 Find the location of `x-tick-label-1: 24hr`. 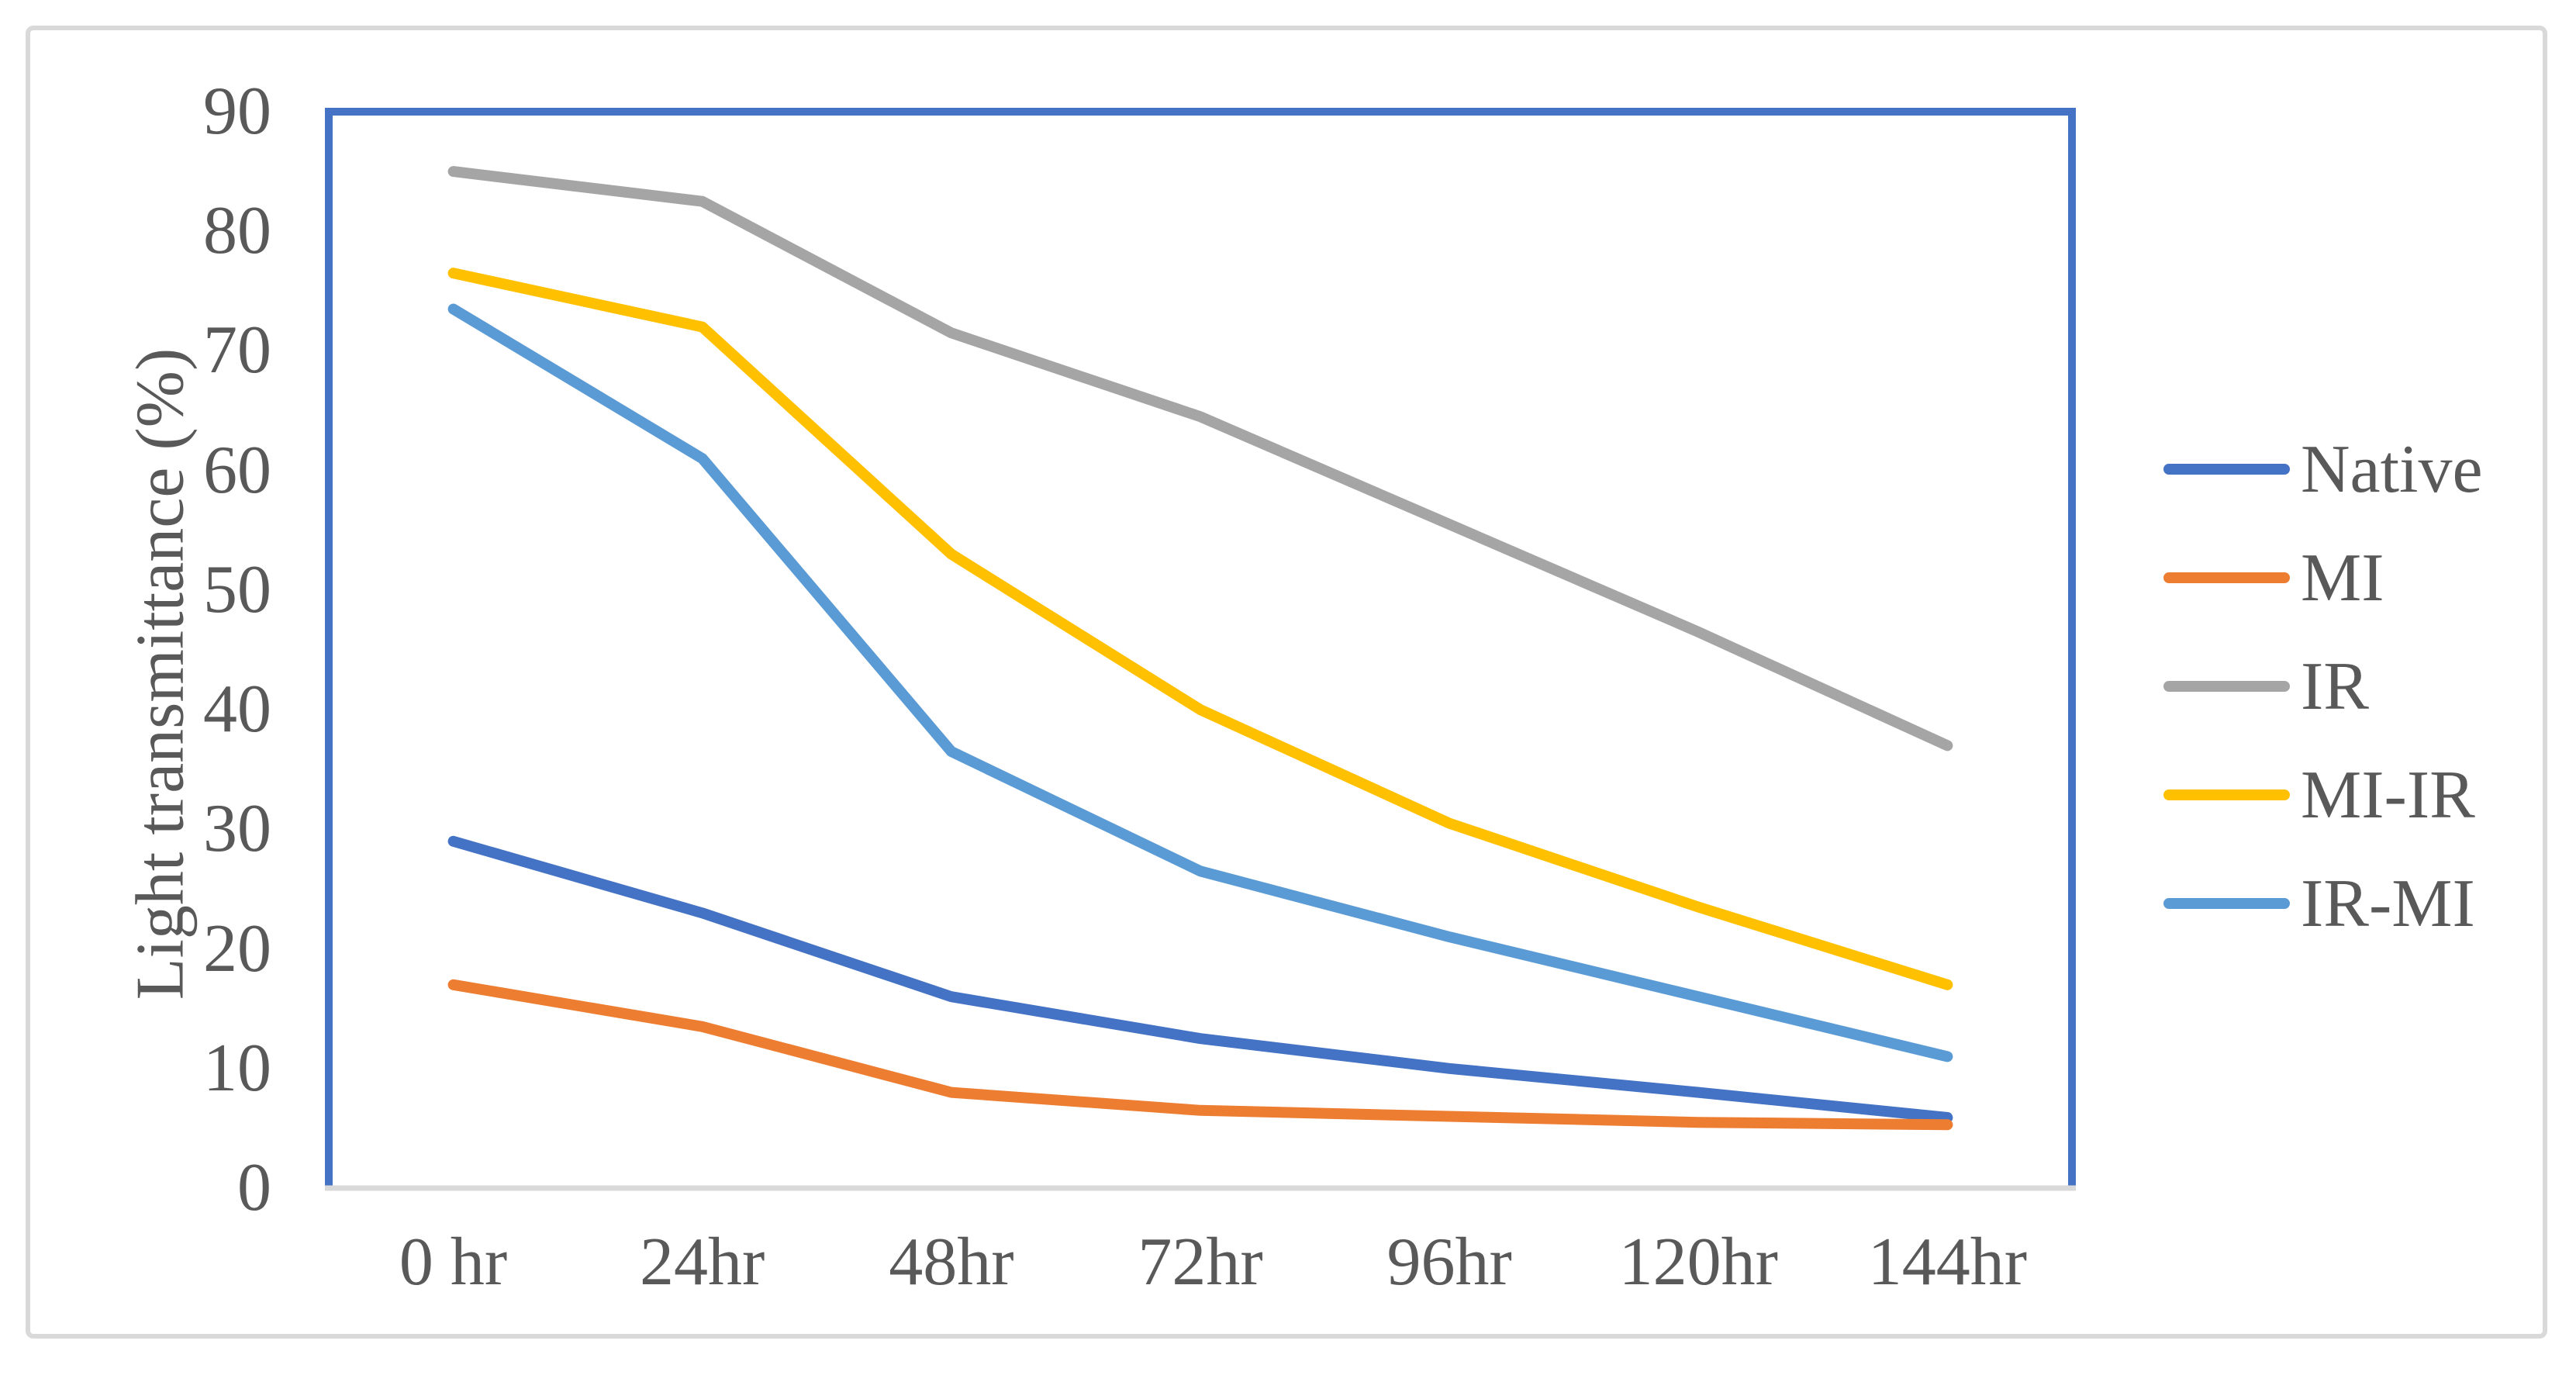

x-tick-label-1: 24hr is located at coordinates (702, 1262).